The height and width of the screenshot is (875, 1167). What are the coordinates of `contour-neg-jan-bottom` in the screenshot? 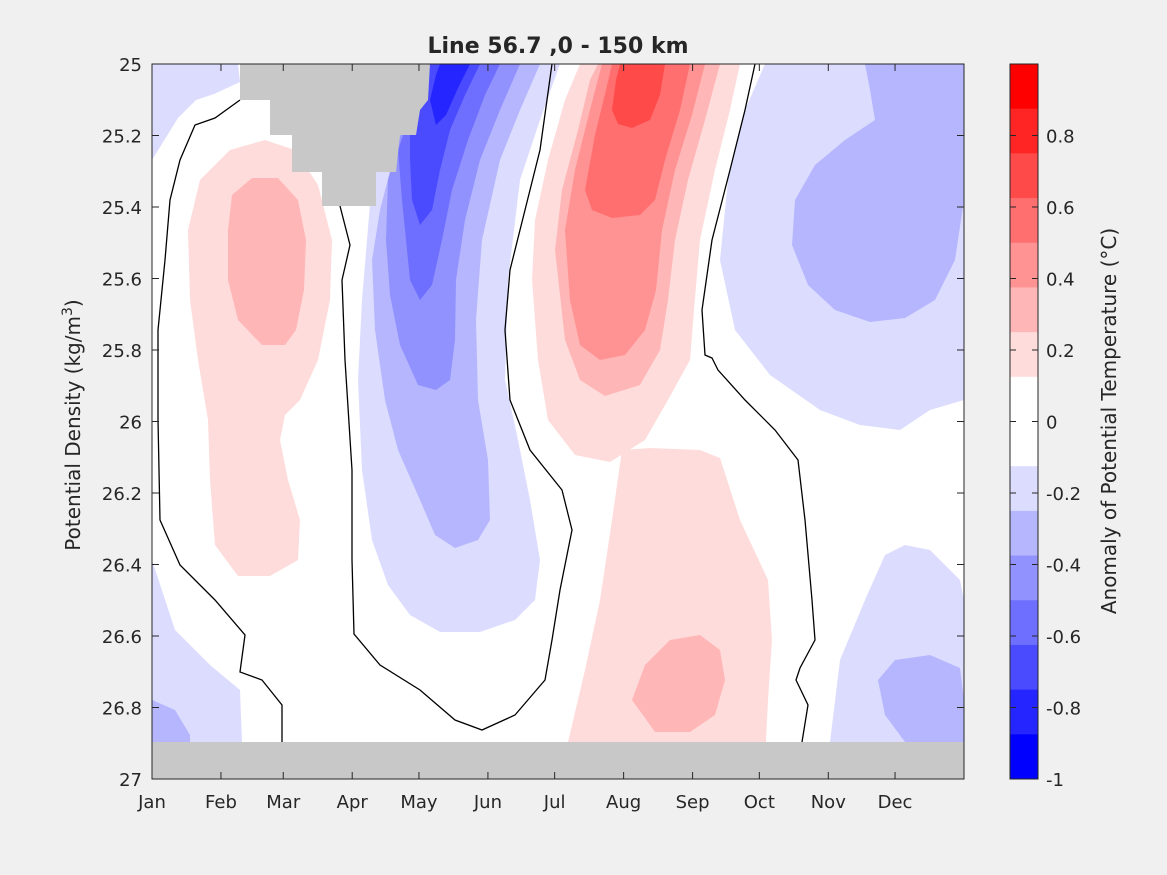 It's located at (197, 651).